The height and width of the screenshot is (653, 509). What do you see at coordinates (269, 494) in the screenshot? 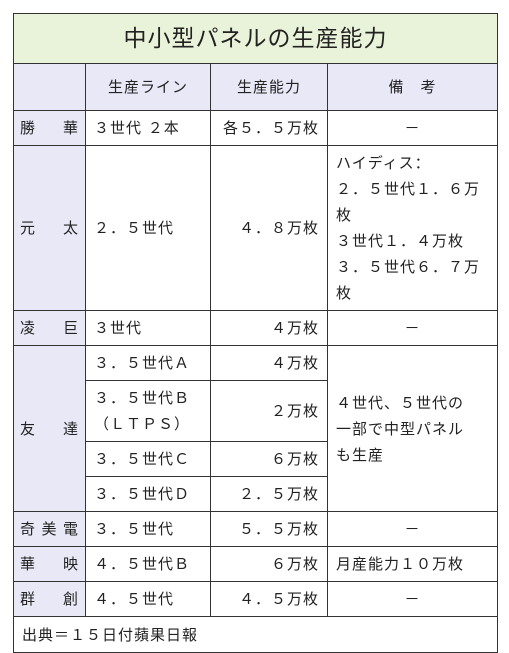
I see `capacity: ２．５万枚` at bounding box center [269, 494].